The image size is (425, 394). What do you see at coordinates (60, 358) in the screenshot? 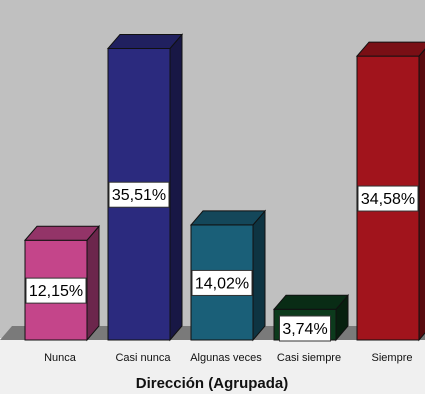
I see `x-tick-label: Nunca` at bounding box center [60, 358].